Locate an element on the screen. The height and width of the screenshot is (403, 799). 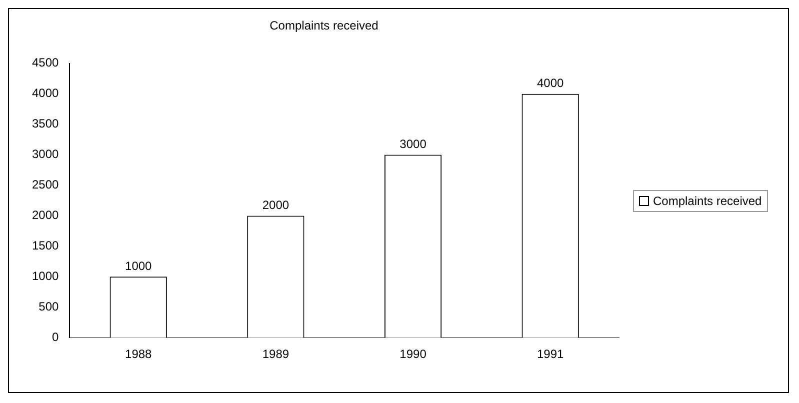
data-label: 3000 is located at coordinates (413, 144).